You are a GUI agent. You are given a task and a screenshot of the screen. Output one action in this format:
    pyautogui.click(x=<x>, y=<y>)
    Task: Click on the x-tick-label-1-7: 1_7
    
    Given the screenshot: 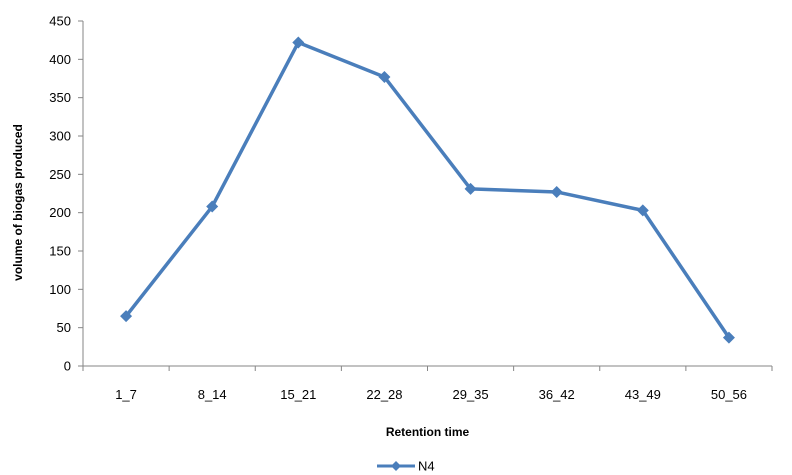 What is the action you would take?
    pyautogui.click(x=126, y=394)
    